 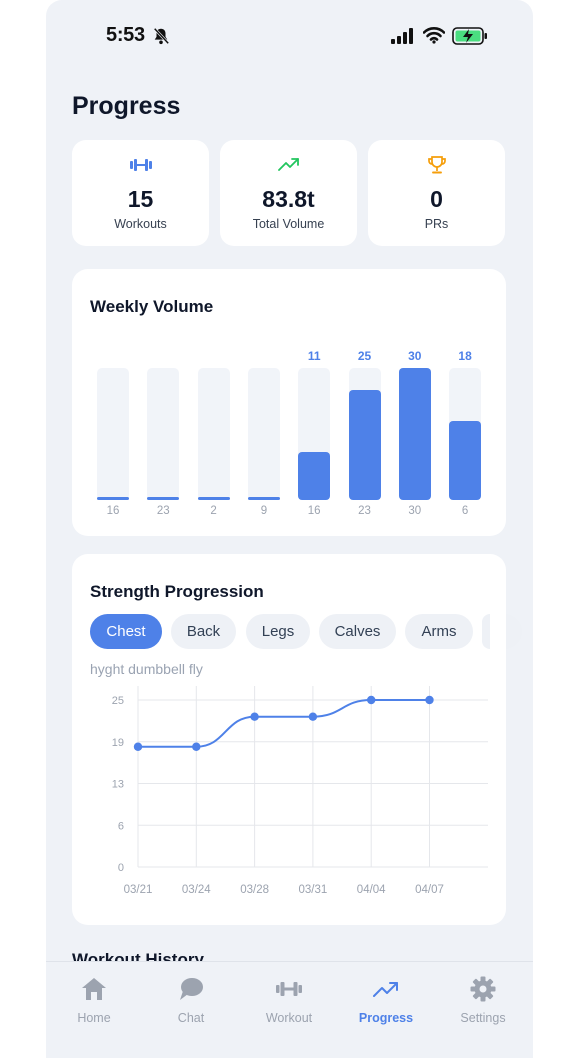 I want to click on bar-value-label: 11, so click(x=314, y=356).